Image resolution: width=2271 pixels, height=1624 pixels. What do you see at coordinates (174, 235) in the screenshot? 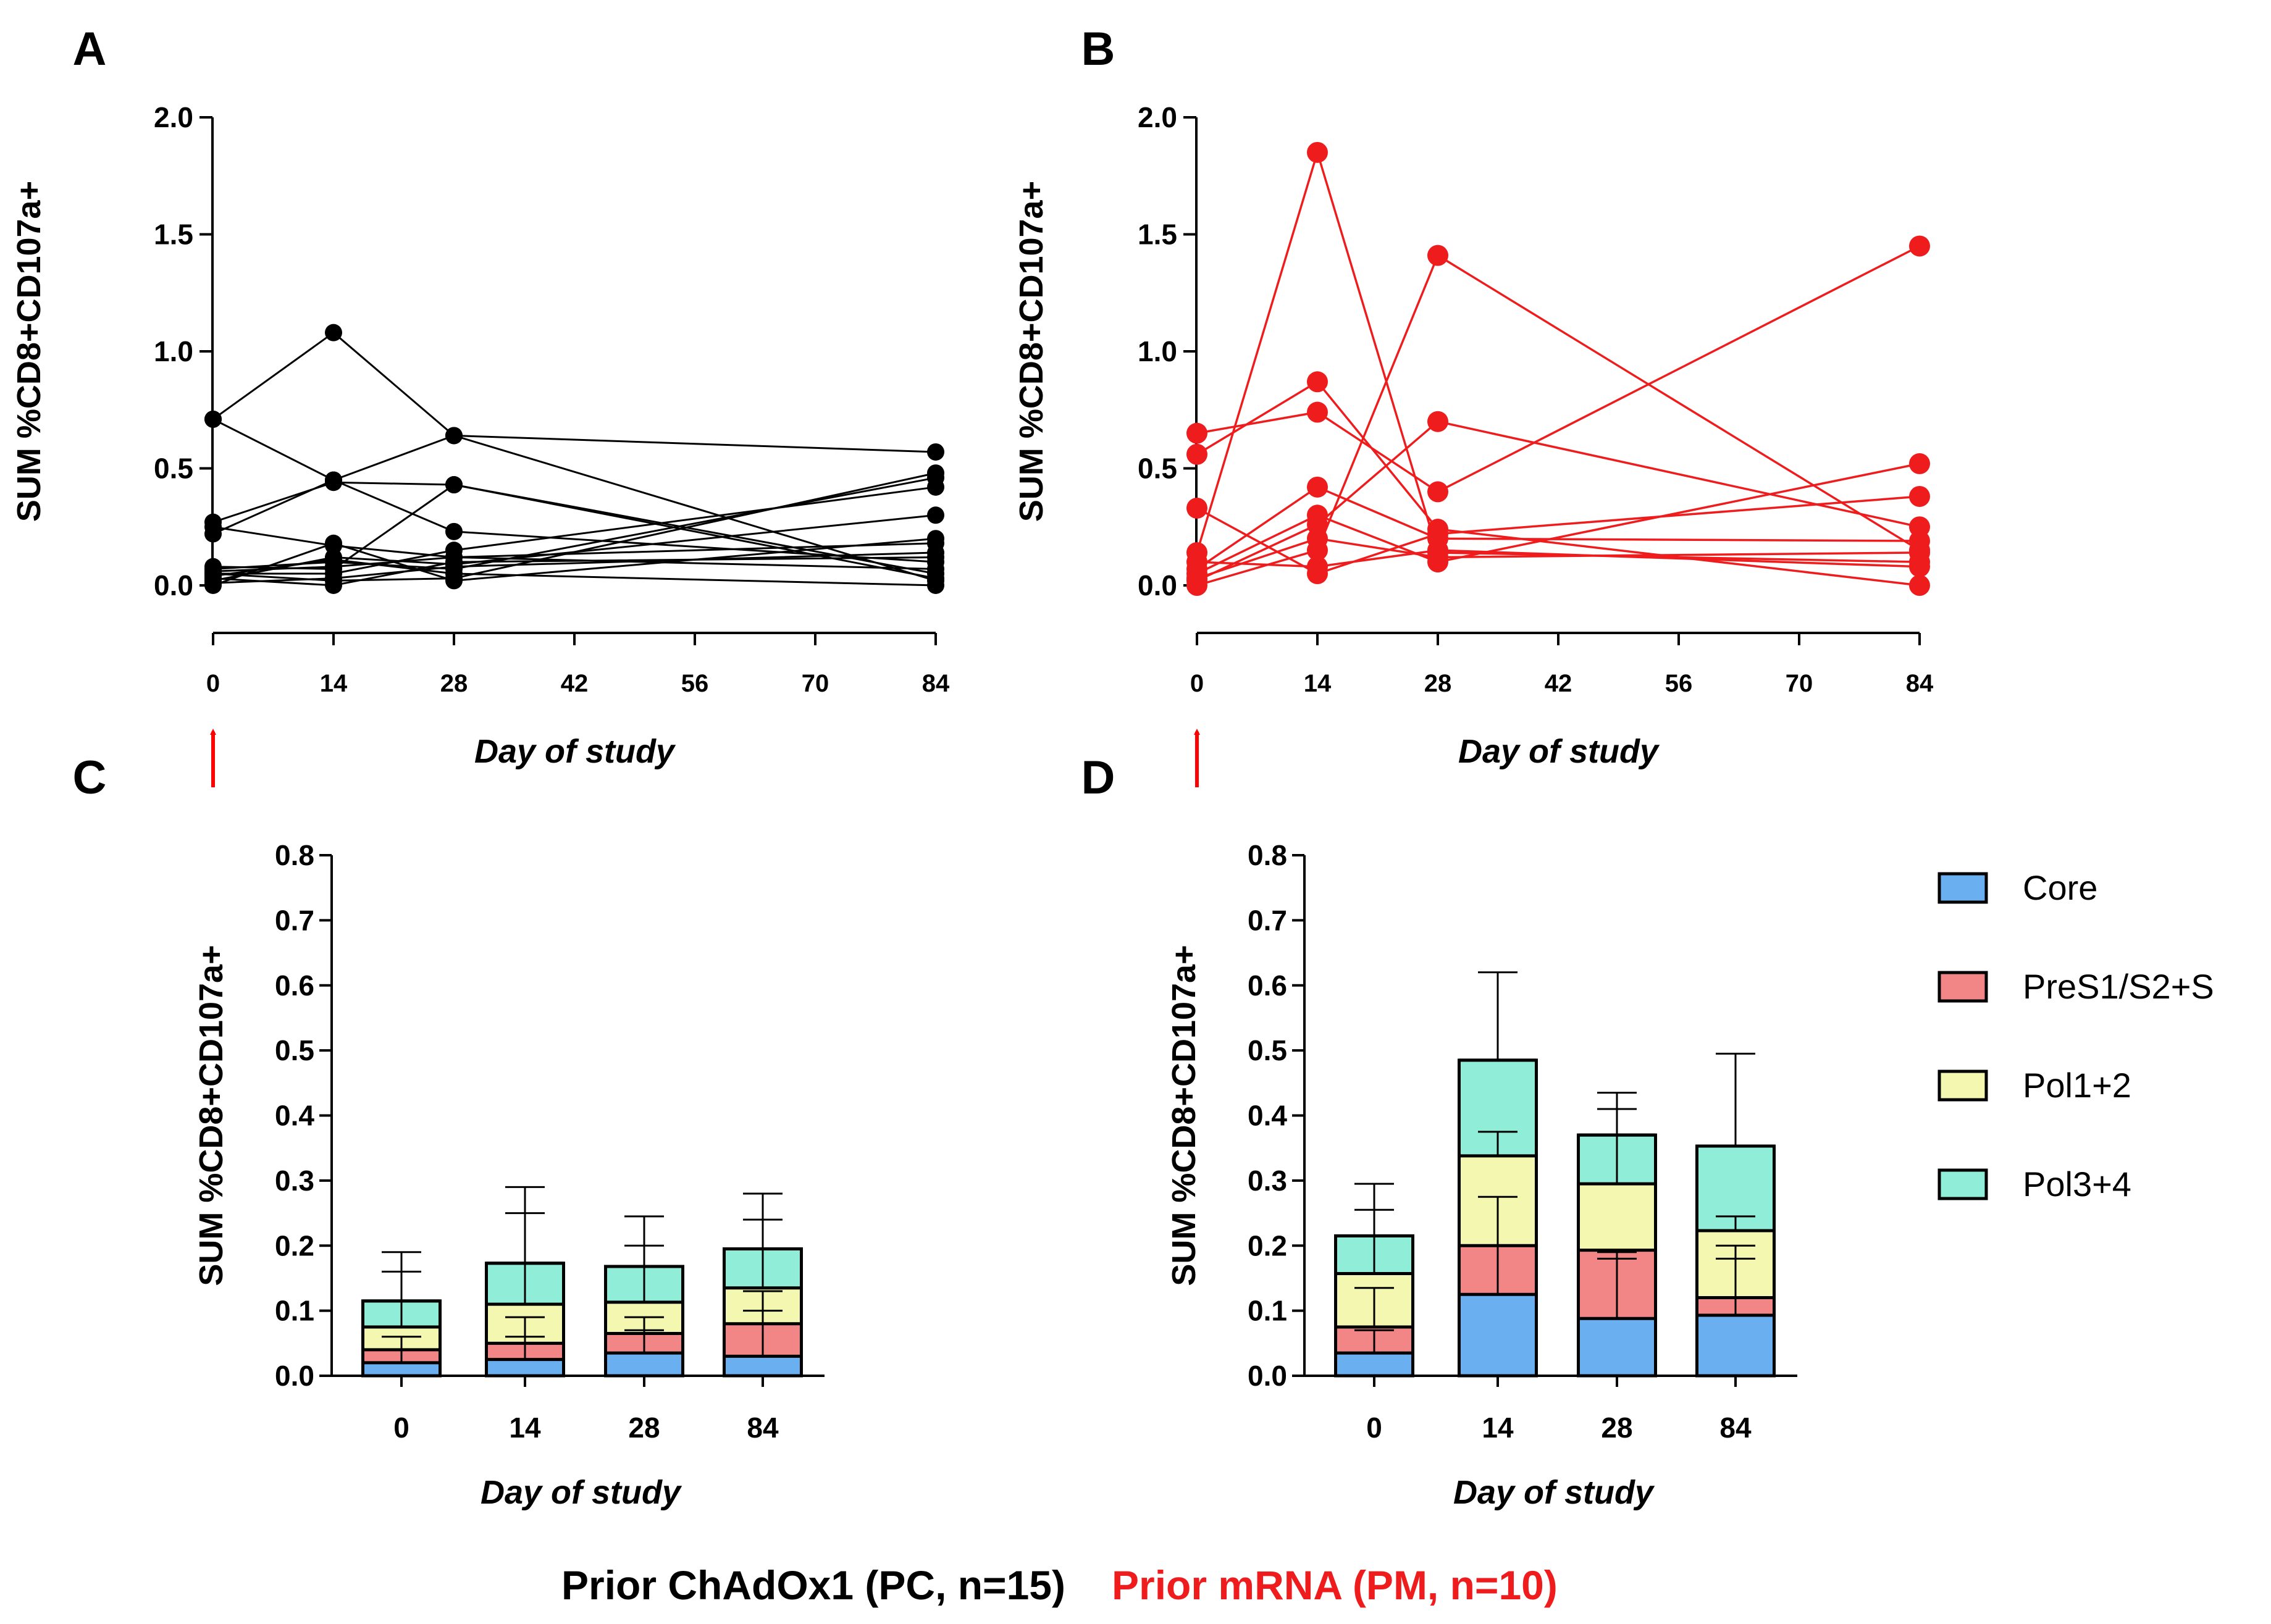
I see `y-tick-label-a: 1.5` at bounding box center [174, 235].